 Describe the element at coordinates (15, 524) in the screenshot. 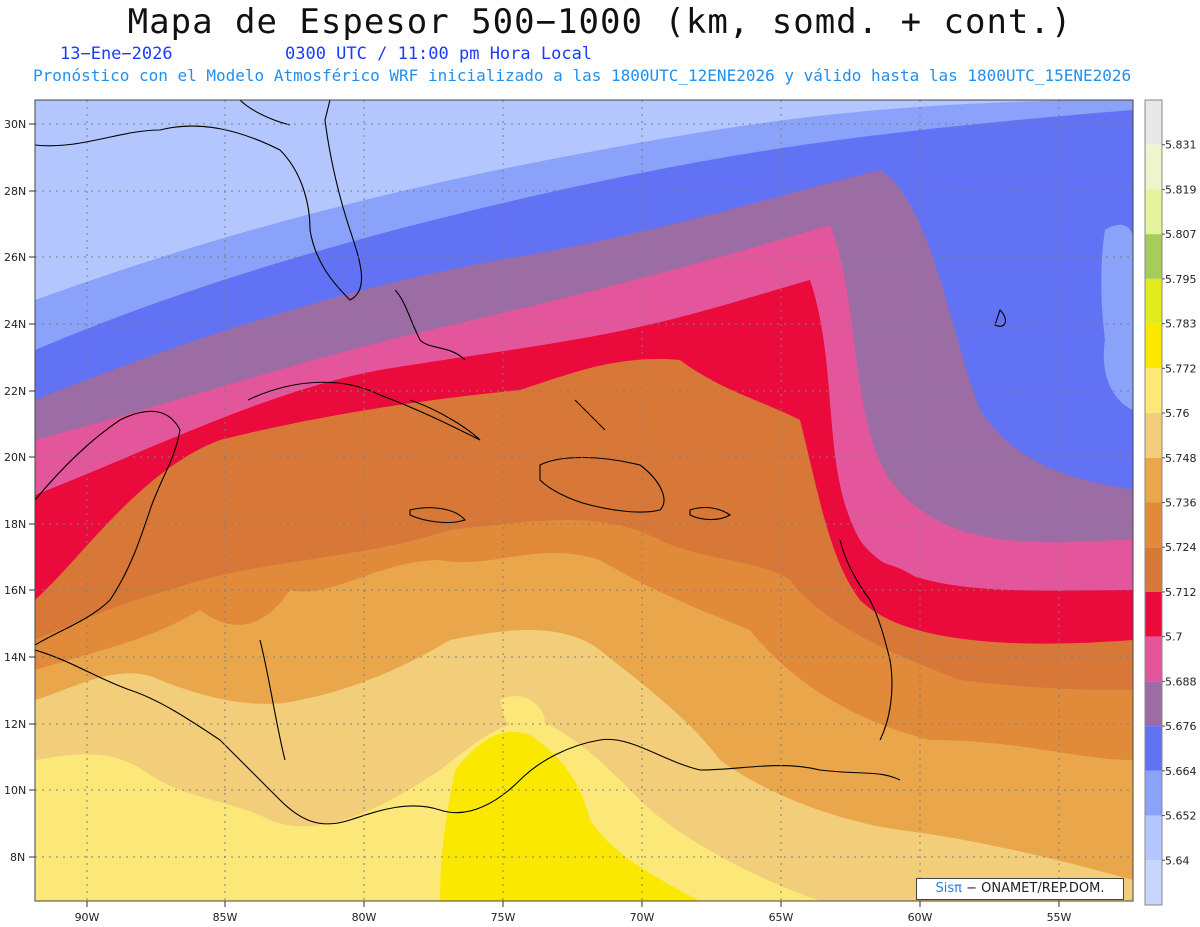

I see `lat-label: 18N` at that location.